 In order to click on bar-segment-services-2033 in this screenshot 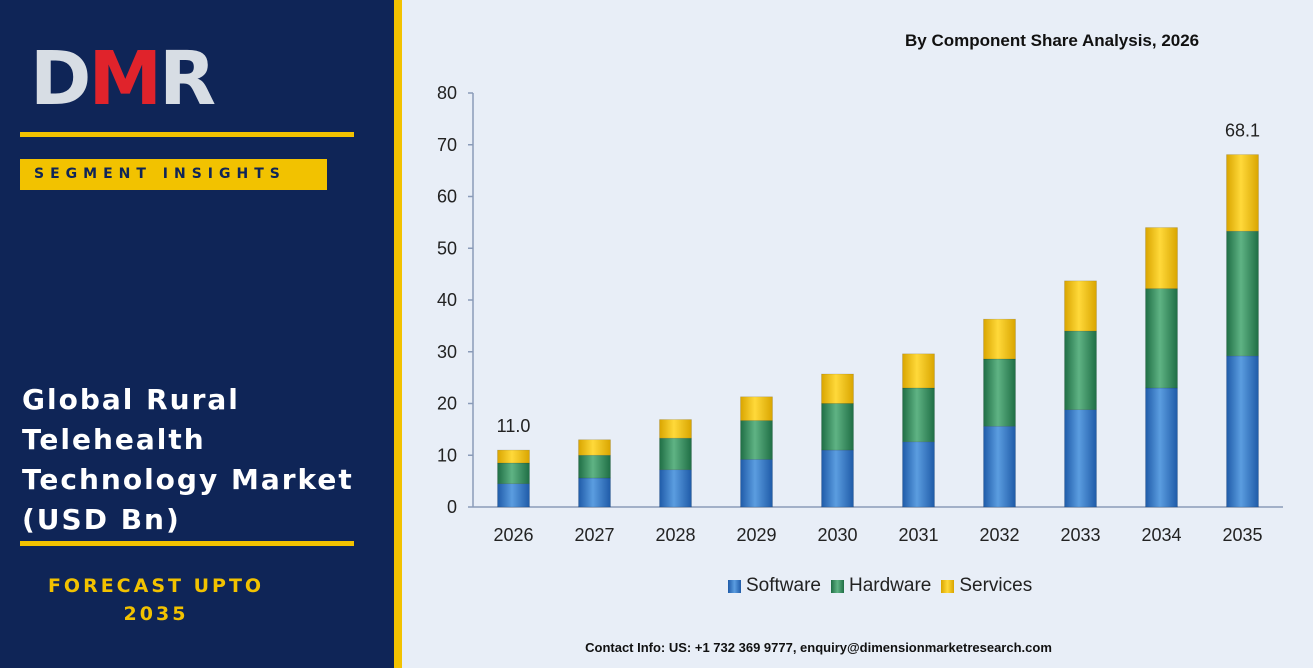, I will do `click(1080, 306)`.